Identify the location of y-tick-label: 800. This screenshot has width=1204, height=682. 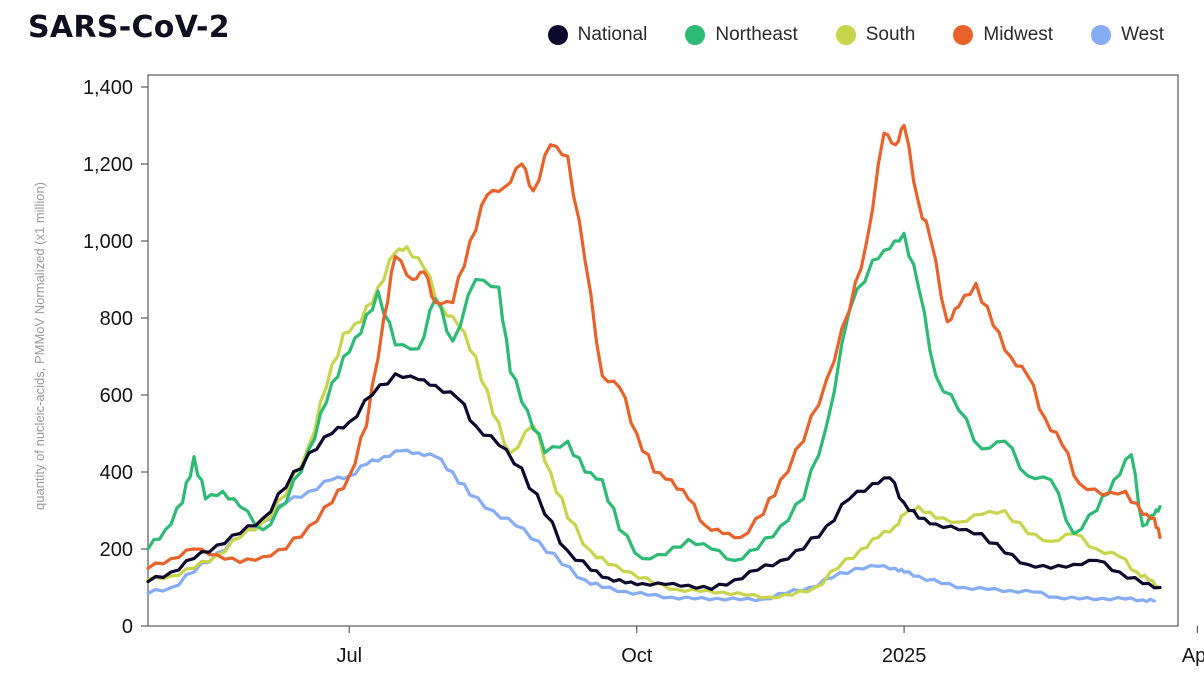
(116, 319).